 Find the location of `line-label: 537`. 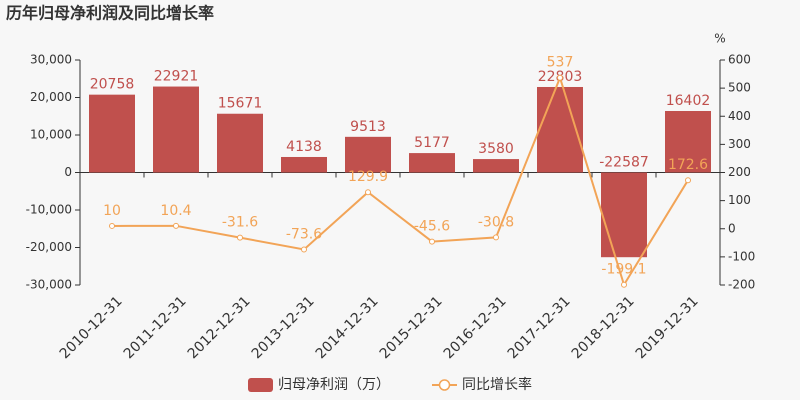

line-label: 537 is located at coordinates (560, 63).